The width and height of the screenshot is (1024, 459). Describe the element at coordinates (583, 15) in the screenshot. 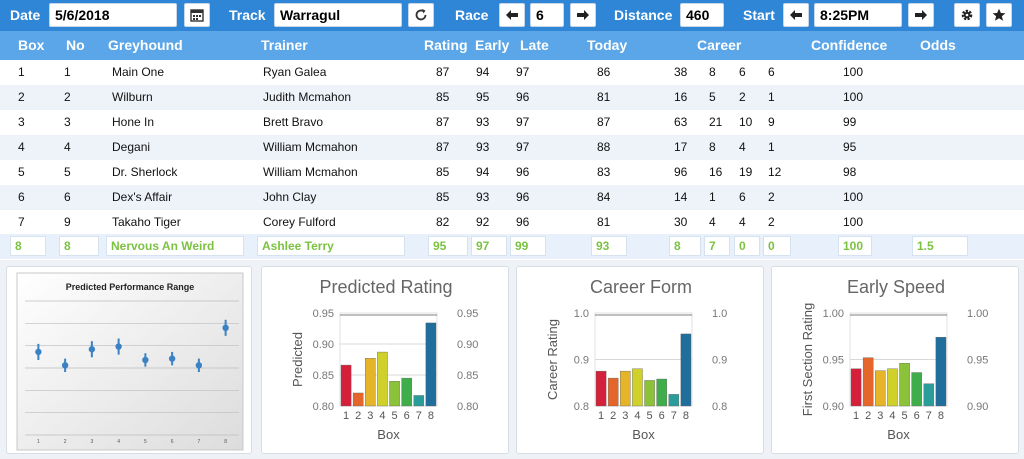

I see `race-next-button` at that location.